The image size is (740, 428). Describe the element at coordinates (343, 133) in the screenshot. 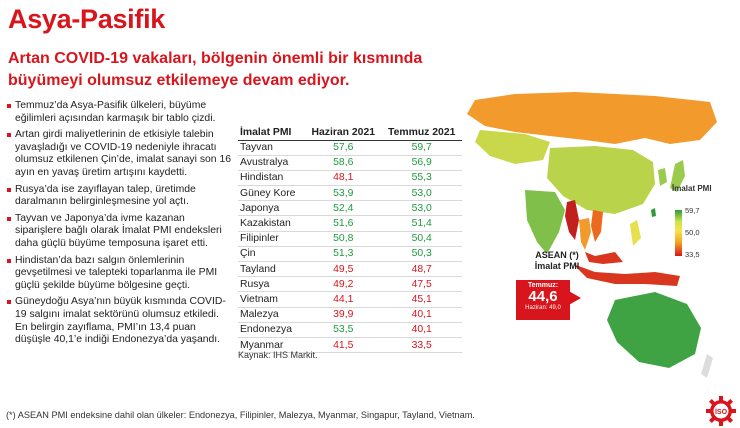

I see `header-june: Haziran 2021` at that location.